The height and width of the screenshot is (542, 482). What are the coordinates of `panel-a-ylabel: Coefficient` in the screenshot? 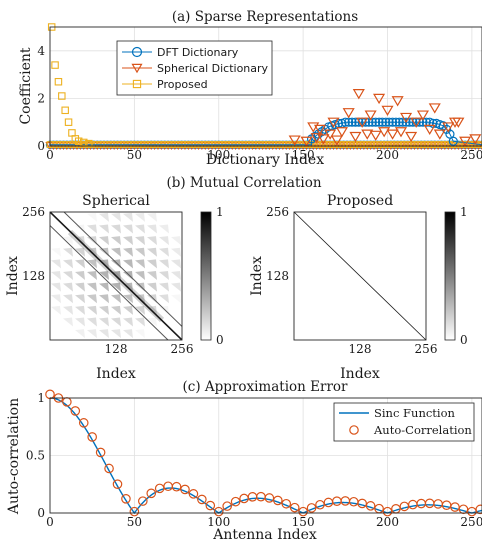 It's located at (26, 85).